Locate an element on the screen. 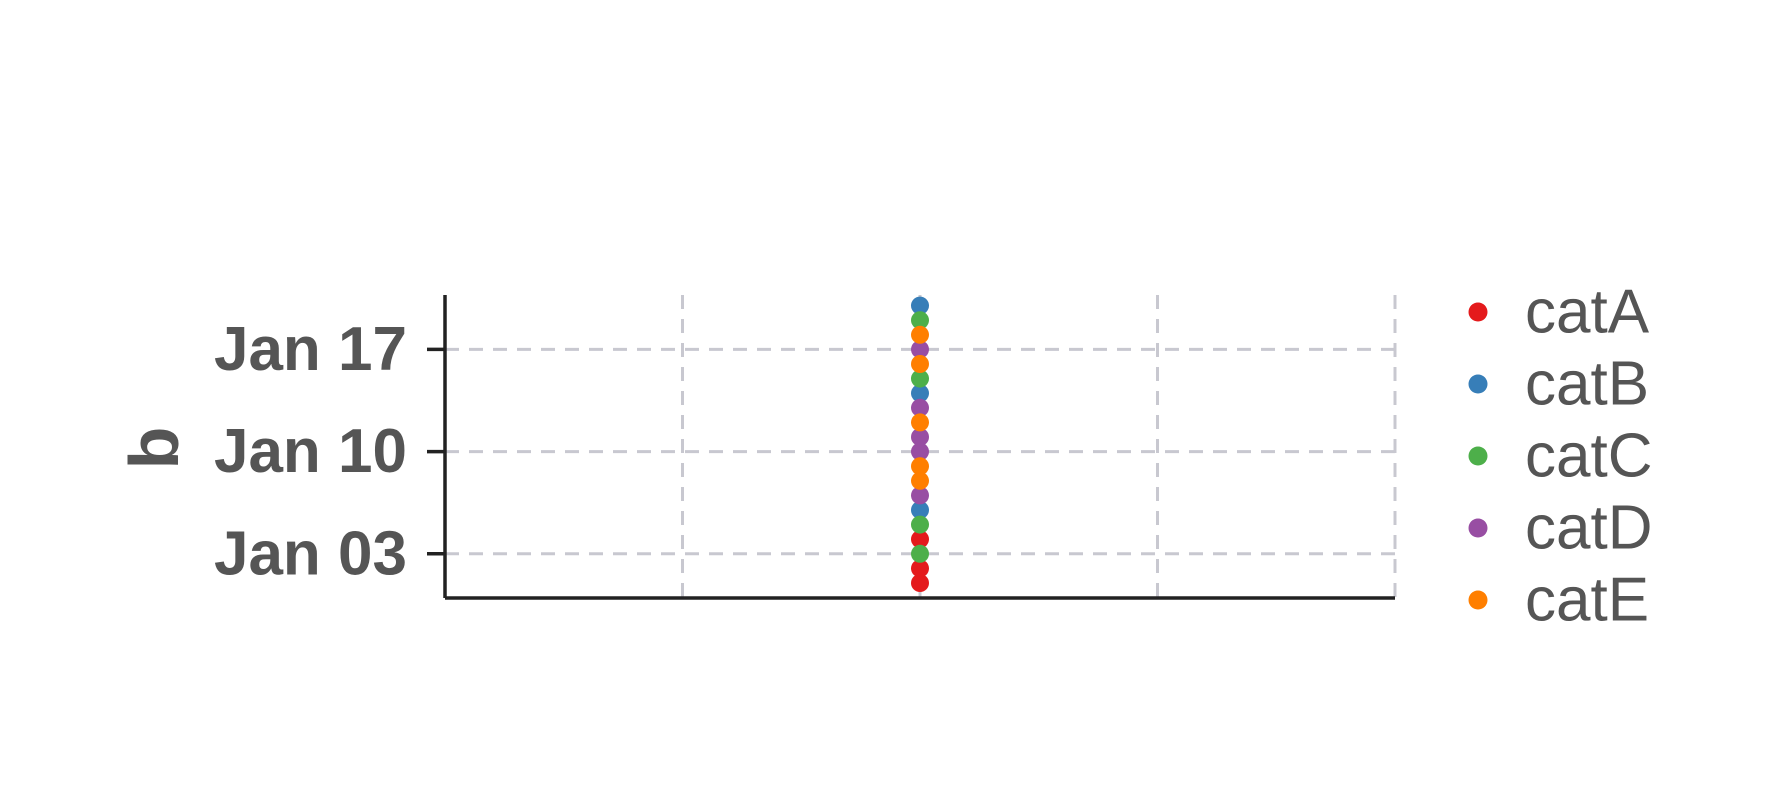 Image resolution: width=1778 pixels, height=809 pixels. legend-item-catB: catB is located at coordinates (1558, 384).